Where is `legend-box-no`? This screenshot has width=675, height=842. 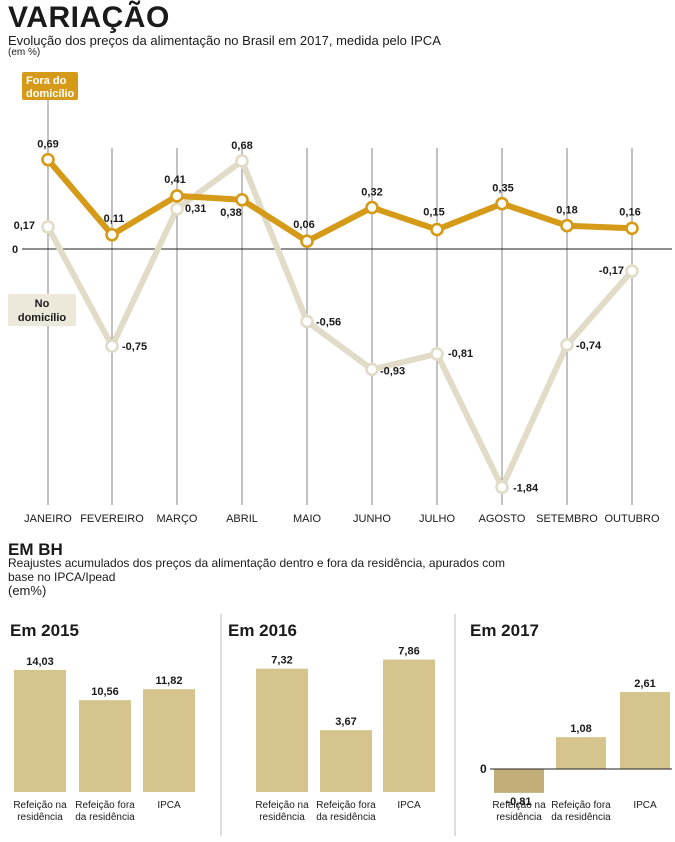
legend-box-no is located at coordinates (42, 310).